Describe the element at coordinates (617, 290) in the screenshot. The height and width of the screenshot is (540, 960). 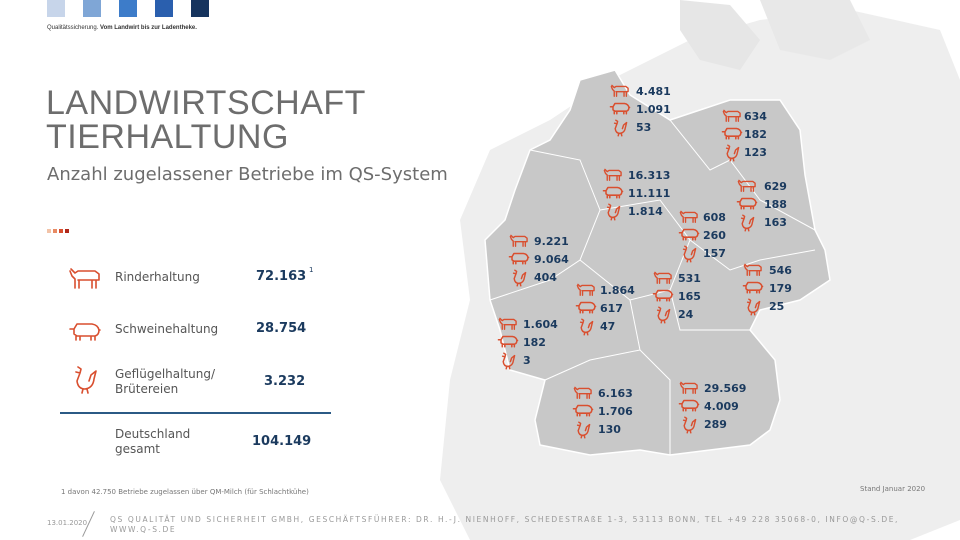
I see `region-hesse-cow-value: 1.864` at that location.